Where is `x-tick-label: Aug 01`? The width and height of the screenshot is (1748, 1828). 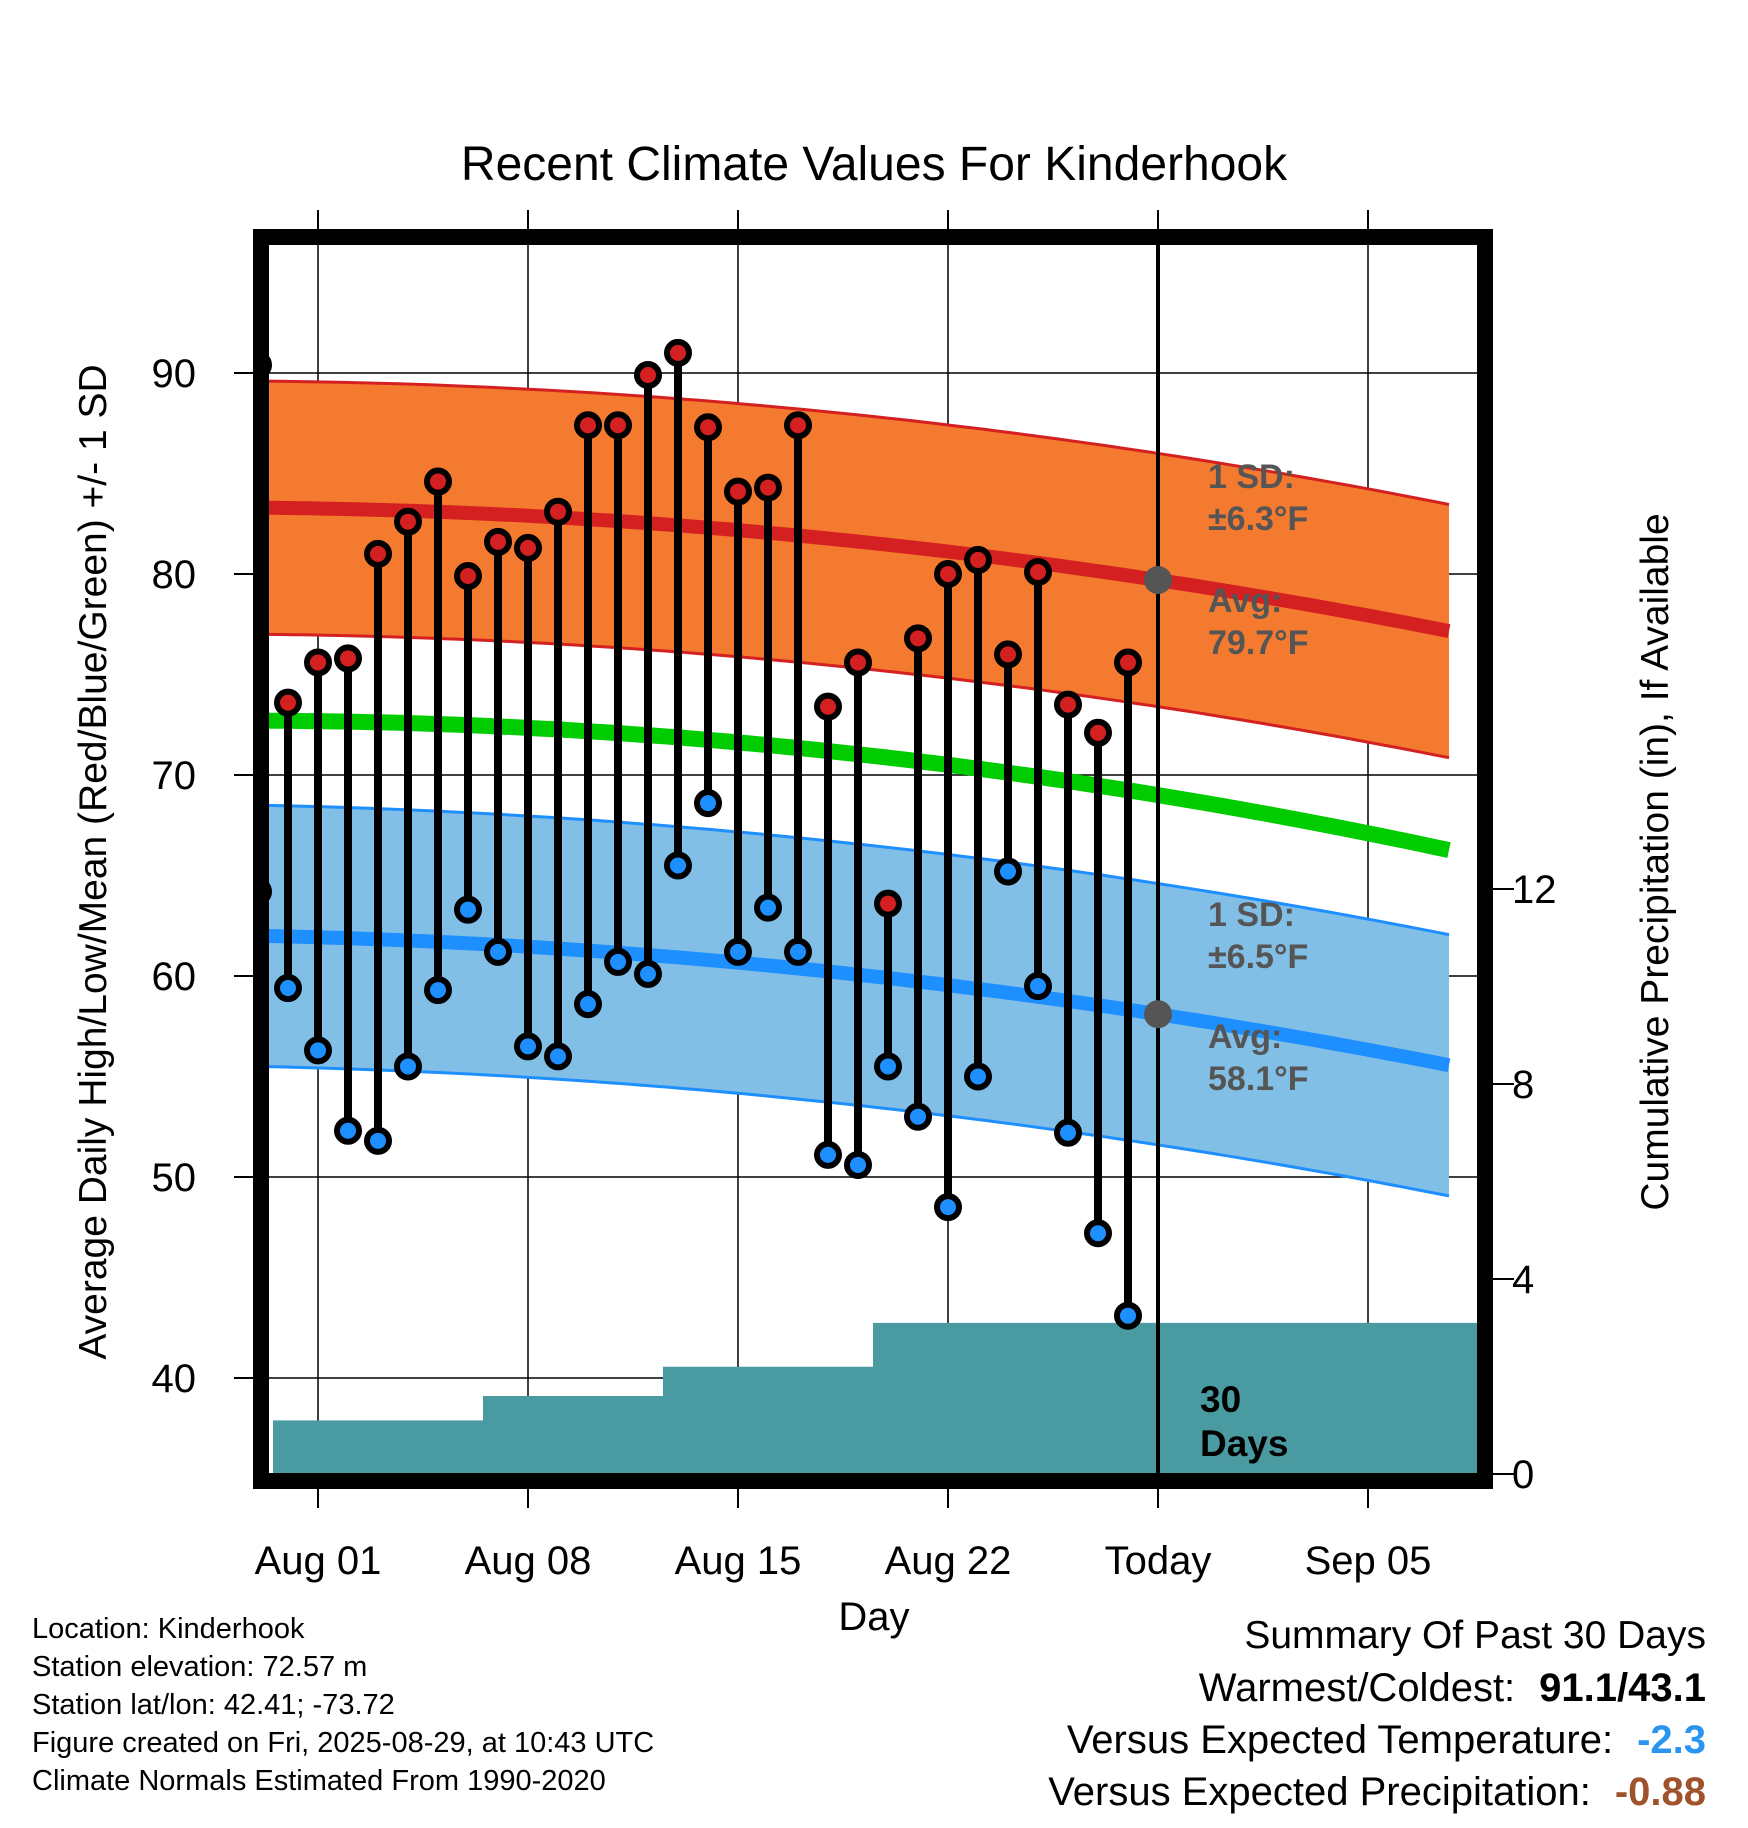 x-tick-label: Aug 01 is located at coordinates (318, 1561).